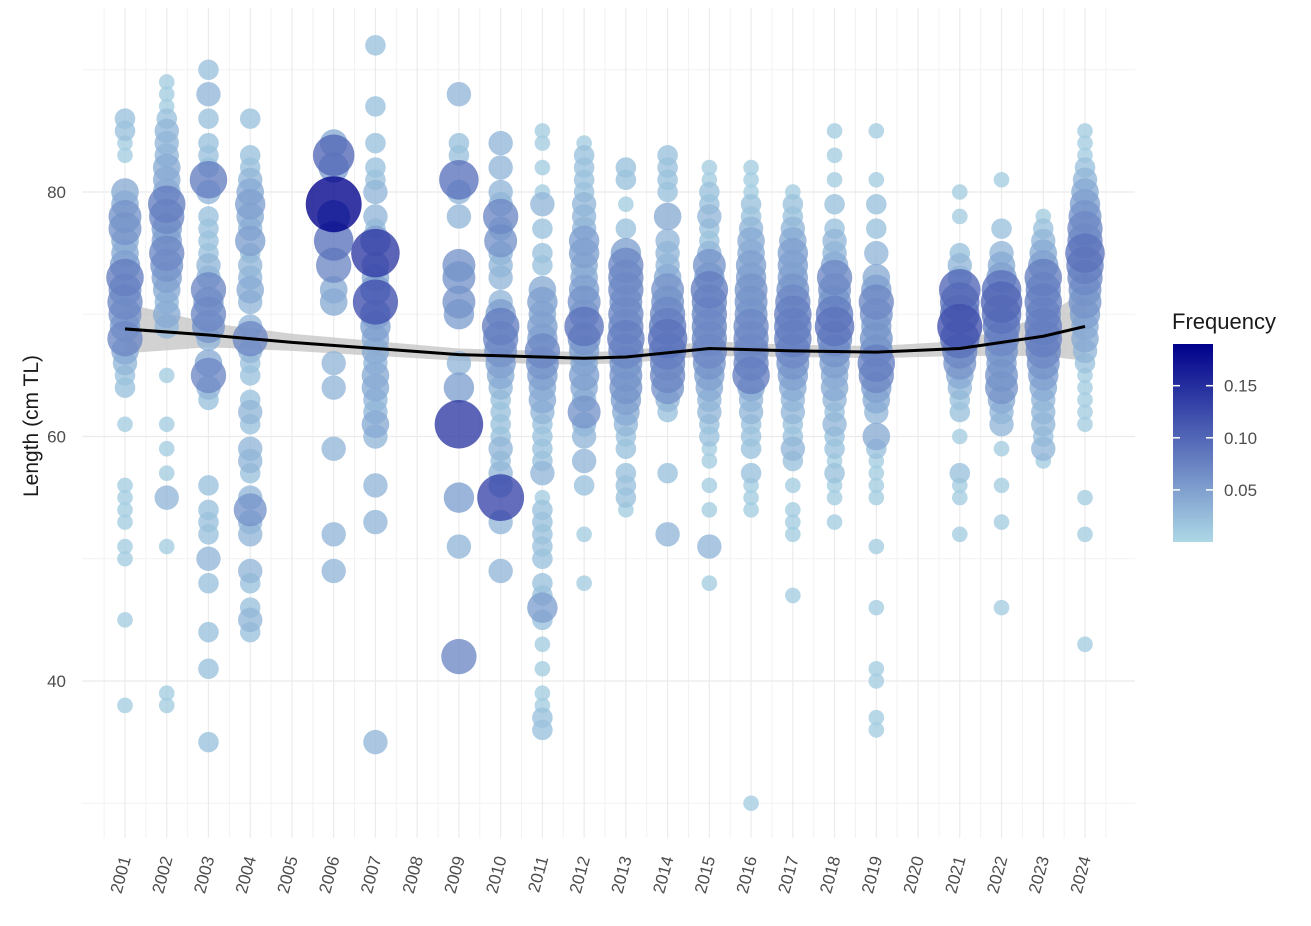 This screenshot has width=1311, height=926. Describe the element at coordinates (1039, 874) in the screenshot. I see `x-tick-label: 2023` at that location.